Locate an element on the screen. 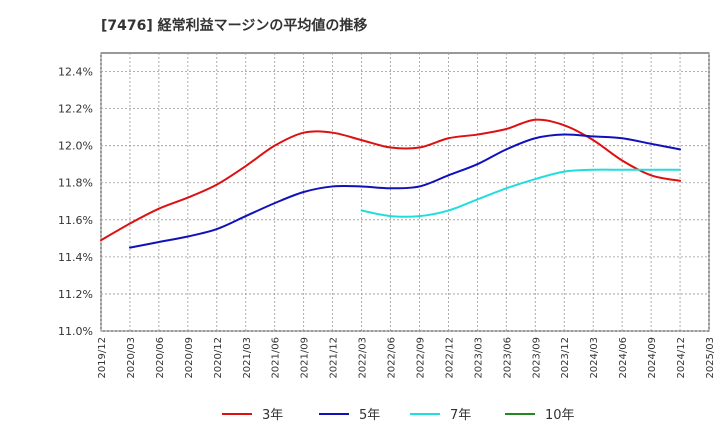 The image size is (720, 440). legend: 3年 5年 7年 10年 is located at coordinates (398, 415).